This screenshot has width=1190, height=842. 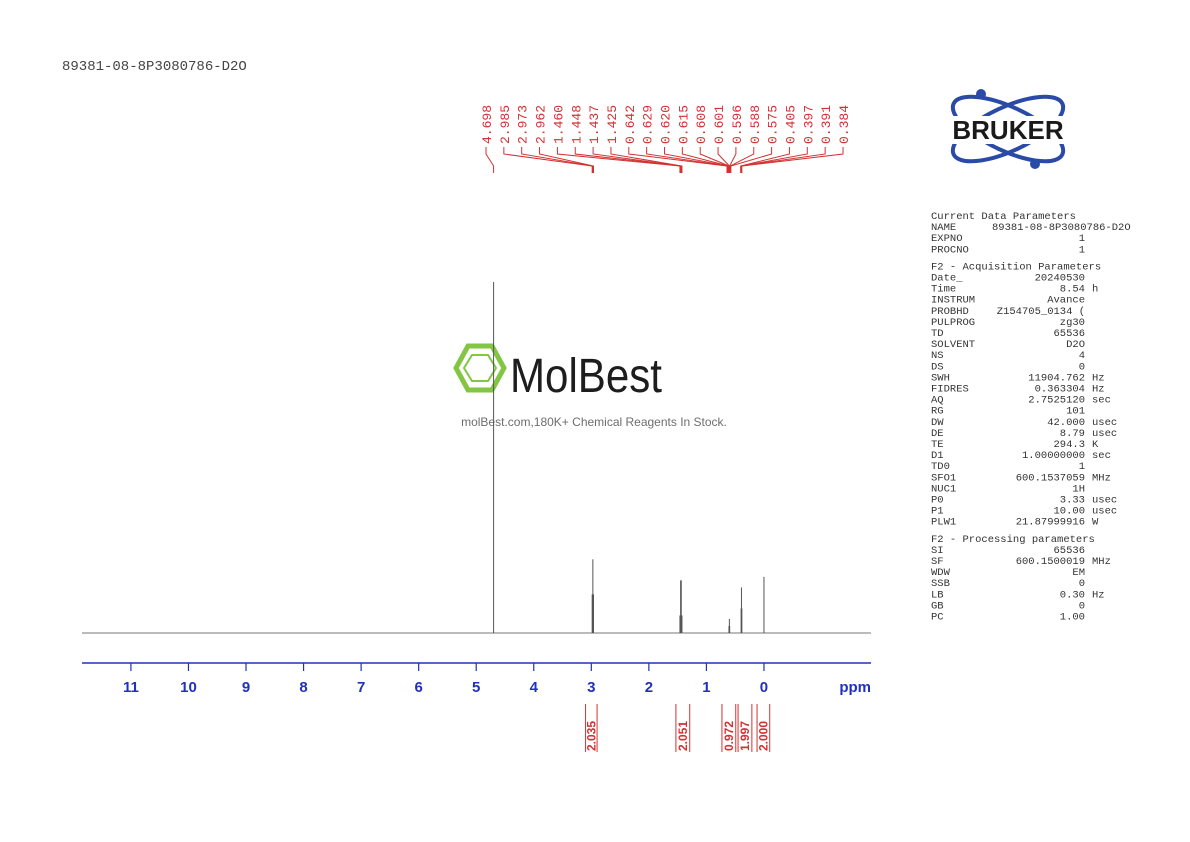 I want to click on param-value: 10.00, so click(x=1069, y=512).